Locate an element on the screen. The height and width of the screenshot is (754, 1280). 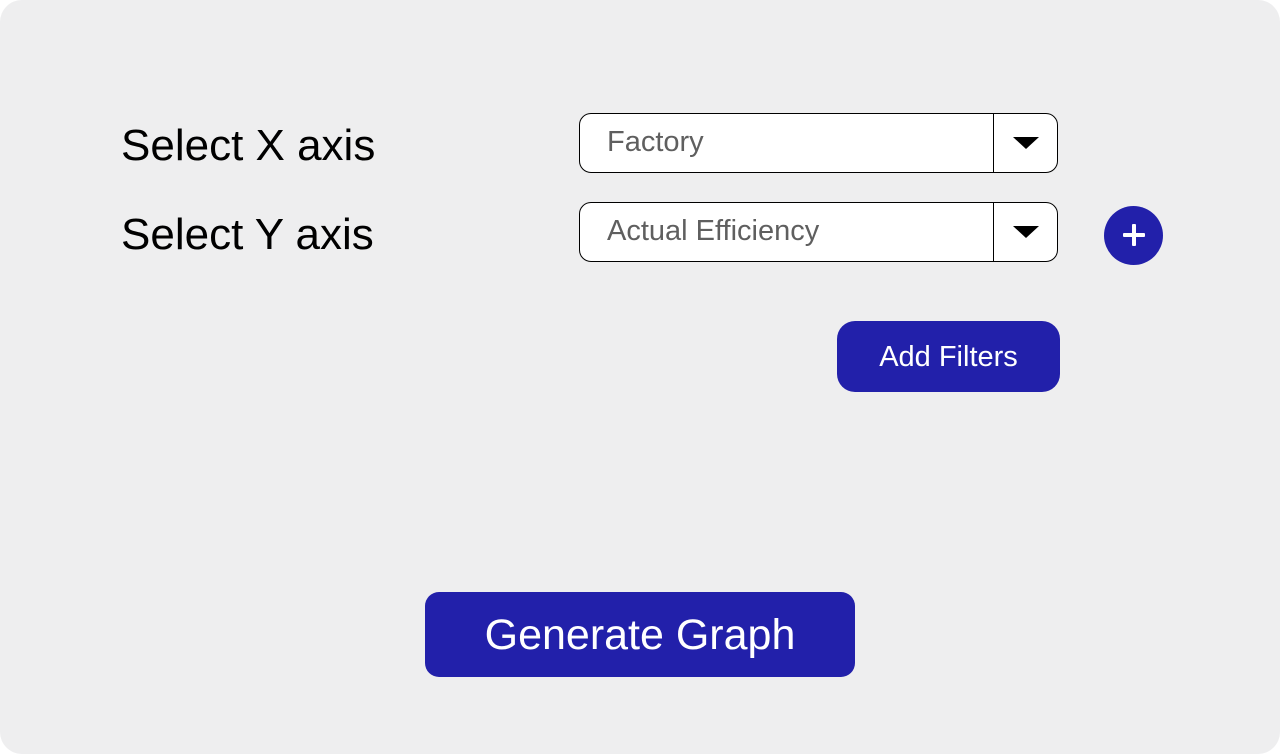
y-axis-label: Select Y axis is located at coordinates (247, 234).